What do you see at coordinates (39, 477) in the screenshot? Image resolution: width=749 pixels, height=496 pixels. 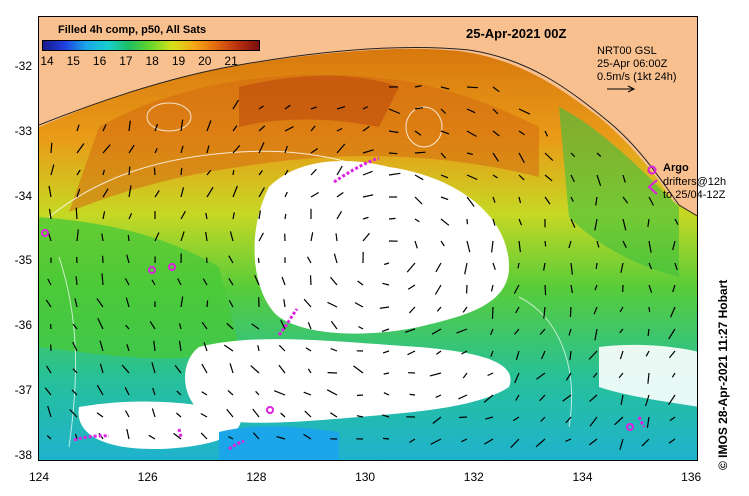 I see `x-tick-label: 124` at bounding box center [39, 477].